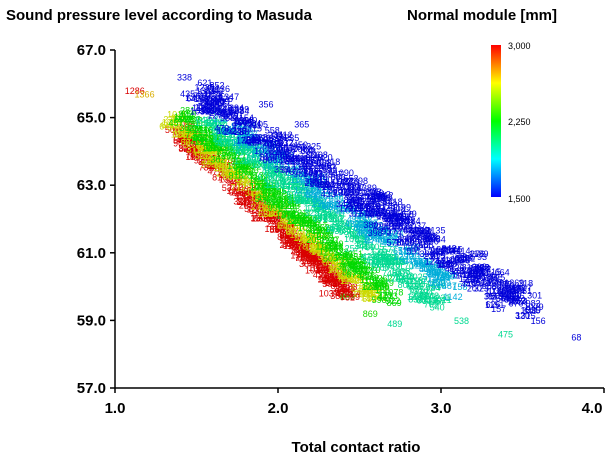 The image size is (613, 459). Describe the element at coordinates (371, 262) in the screenshot. I see `data-point: 902` at that location.